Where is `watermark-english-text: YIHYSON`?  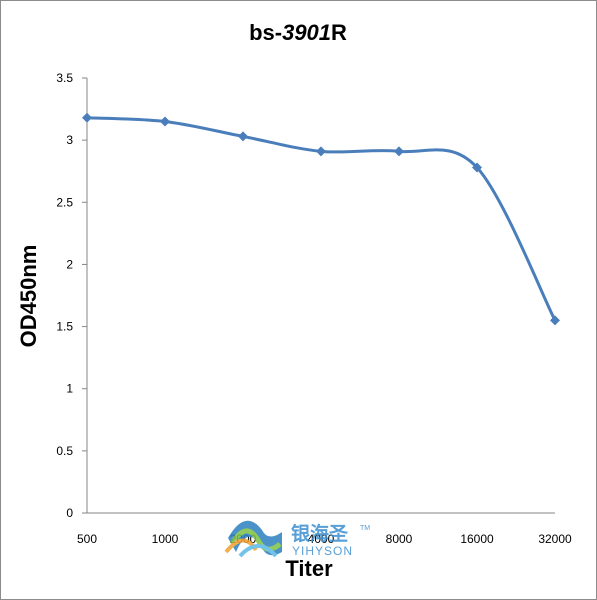 watermark-english-text: YIHYSON is located at coordinates (322, 551).